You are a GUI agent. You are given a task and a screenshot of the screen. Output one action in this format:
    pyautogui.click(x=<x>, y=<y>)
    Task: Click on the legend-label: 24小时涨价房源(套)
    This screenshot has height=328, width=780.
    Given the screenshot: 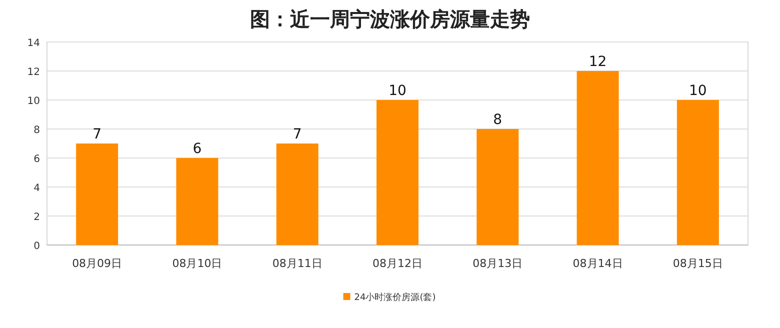 What is the action you would take?
    pyautogui.click(x=395, y=297)
    